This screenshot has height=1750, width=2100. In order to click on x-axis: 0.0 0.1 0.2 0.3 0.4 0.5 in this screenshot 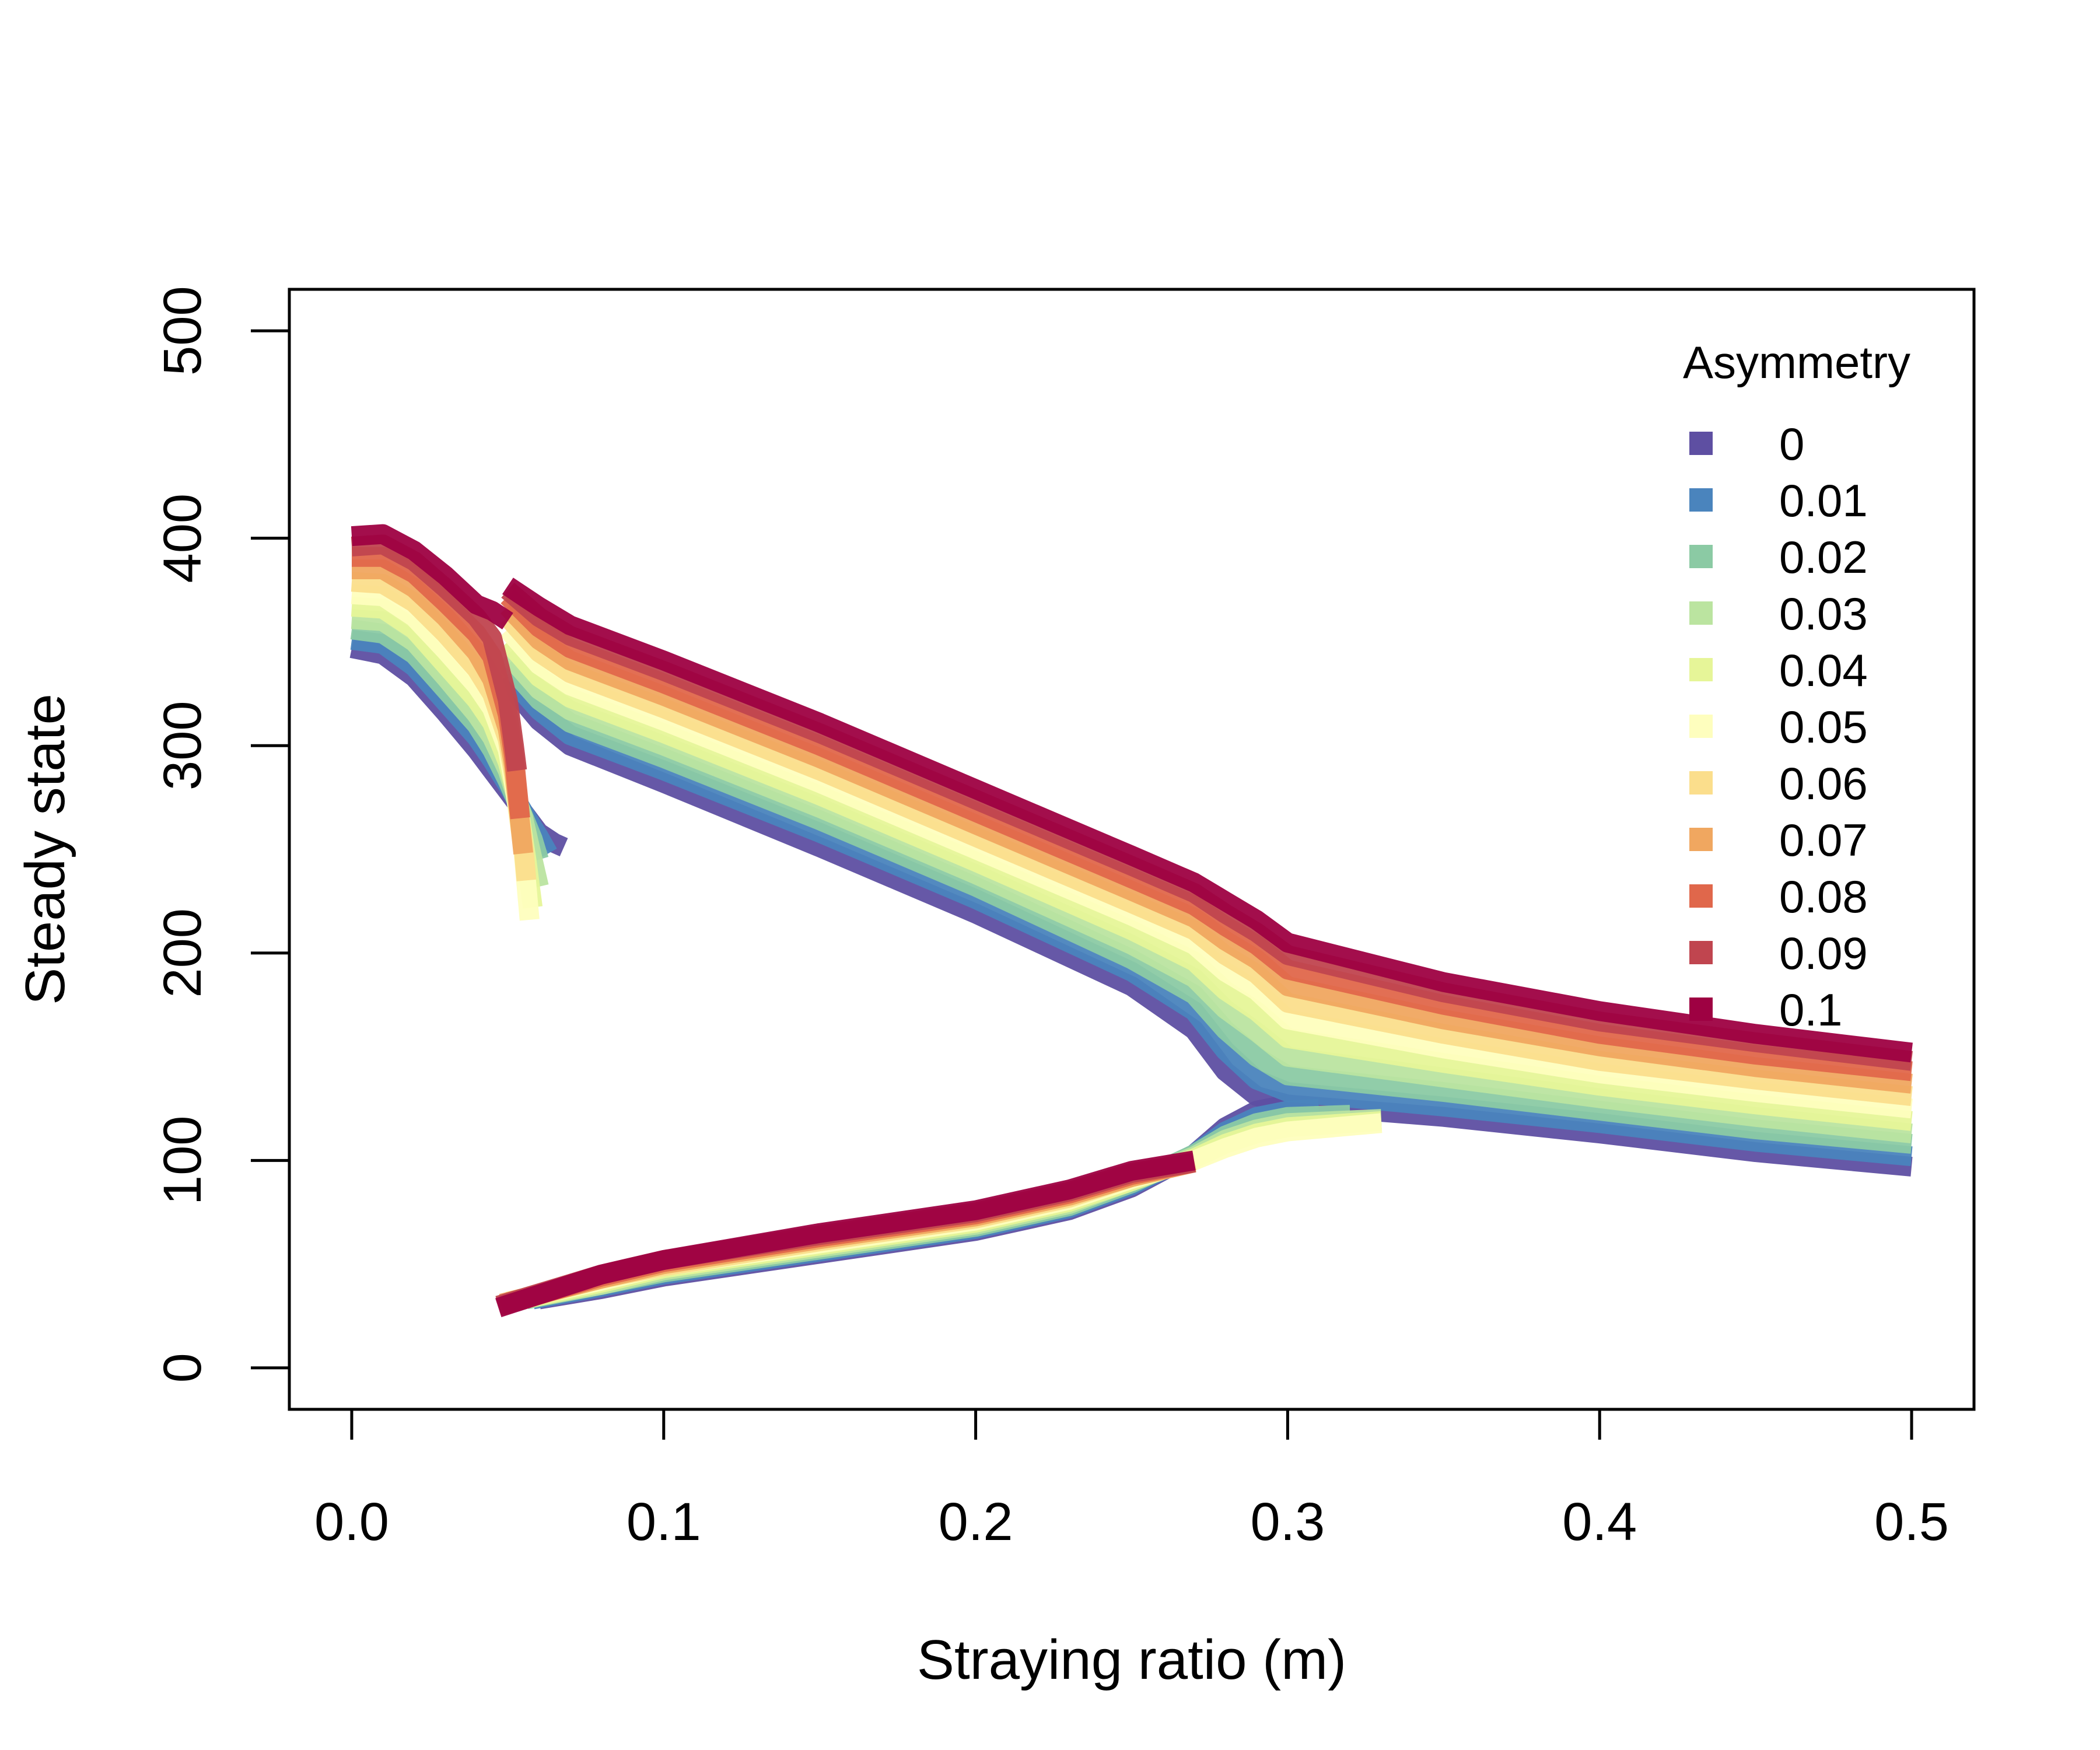, I will do `click(1131, 1480)`.